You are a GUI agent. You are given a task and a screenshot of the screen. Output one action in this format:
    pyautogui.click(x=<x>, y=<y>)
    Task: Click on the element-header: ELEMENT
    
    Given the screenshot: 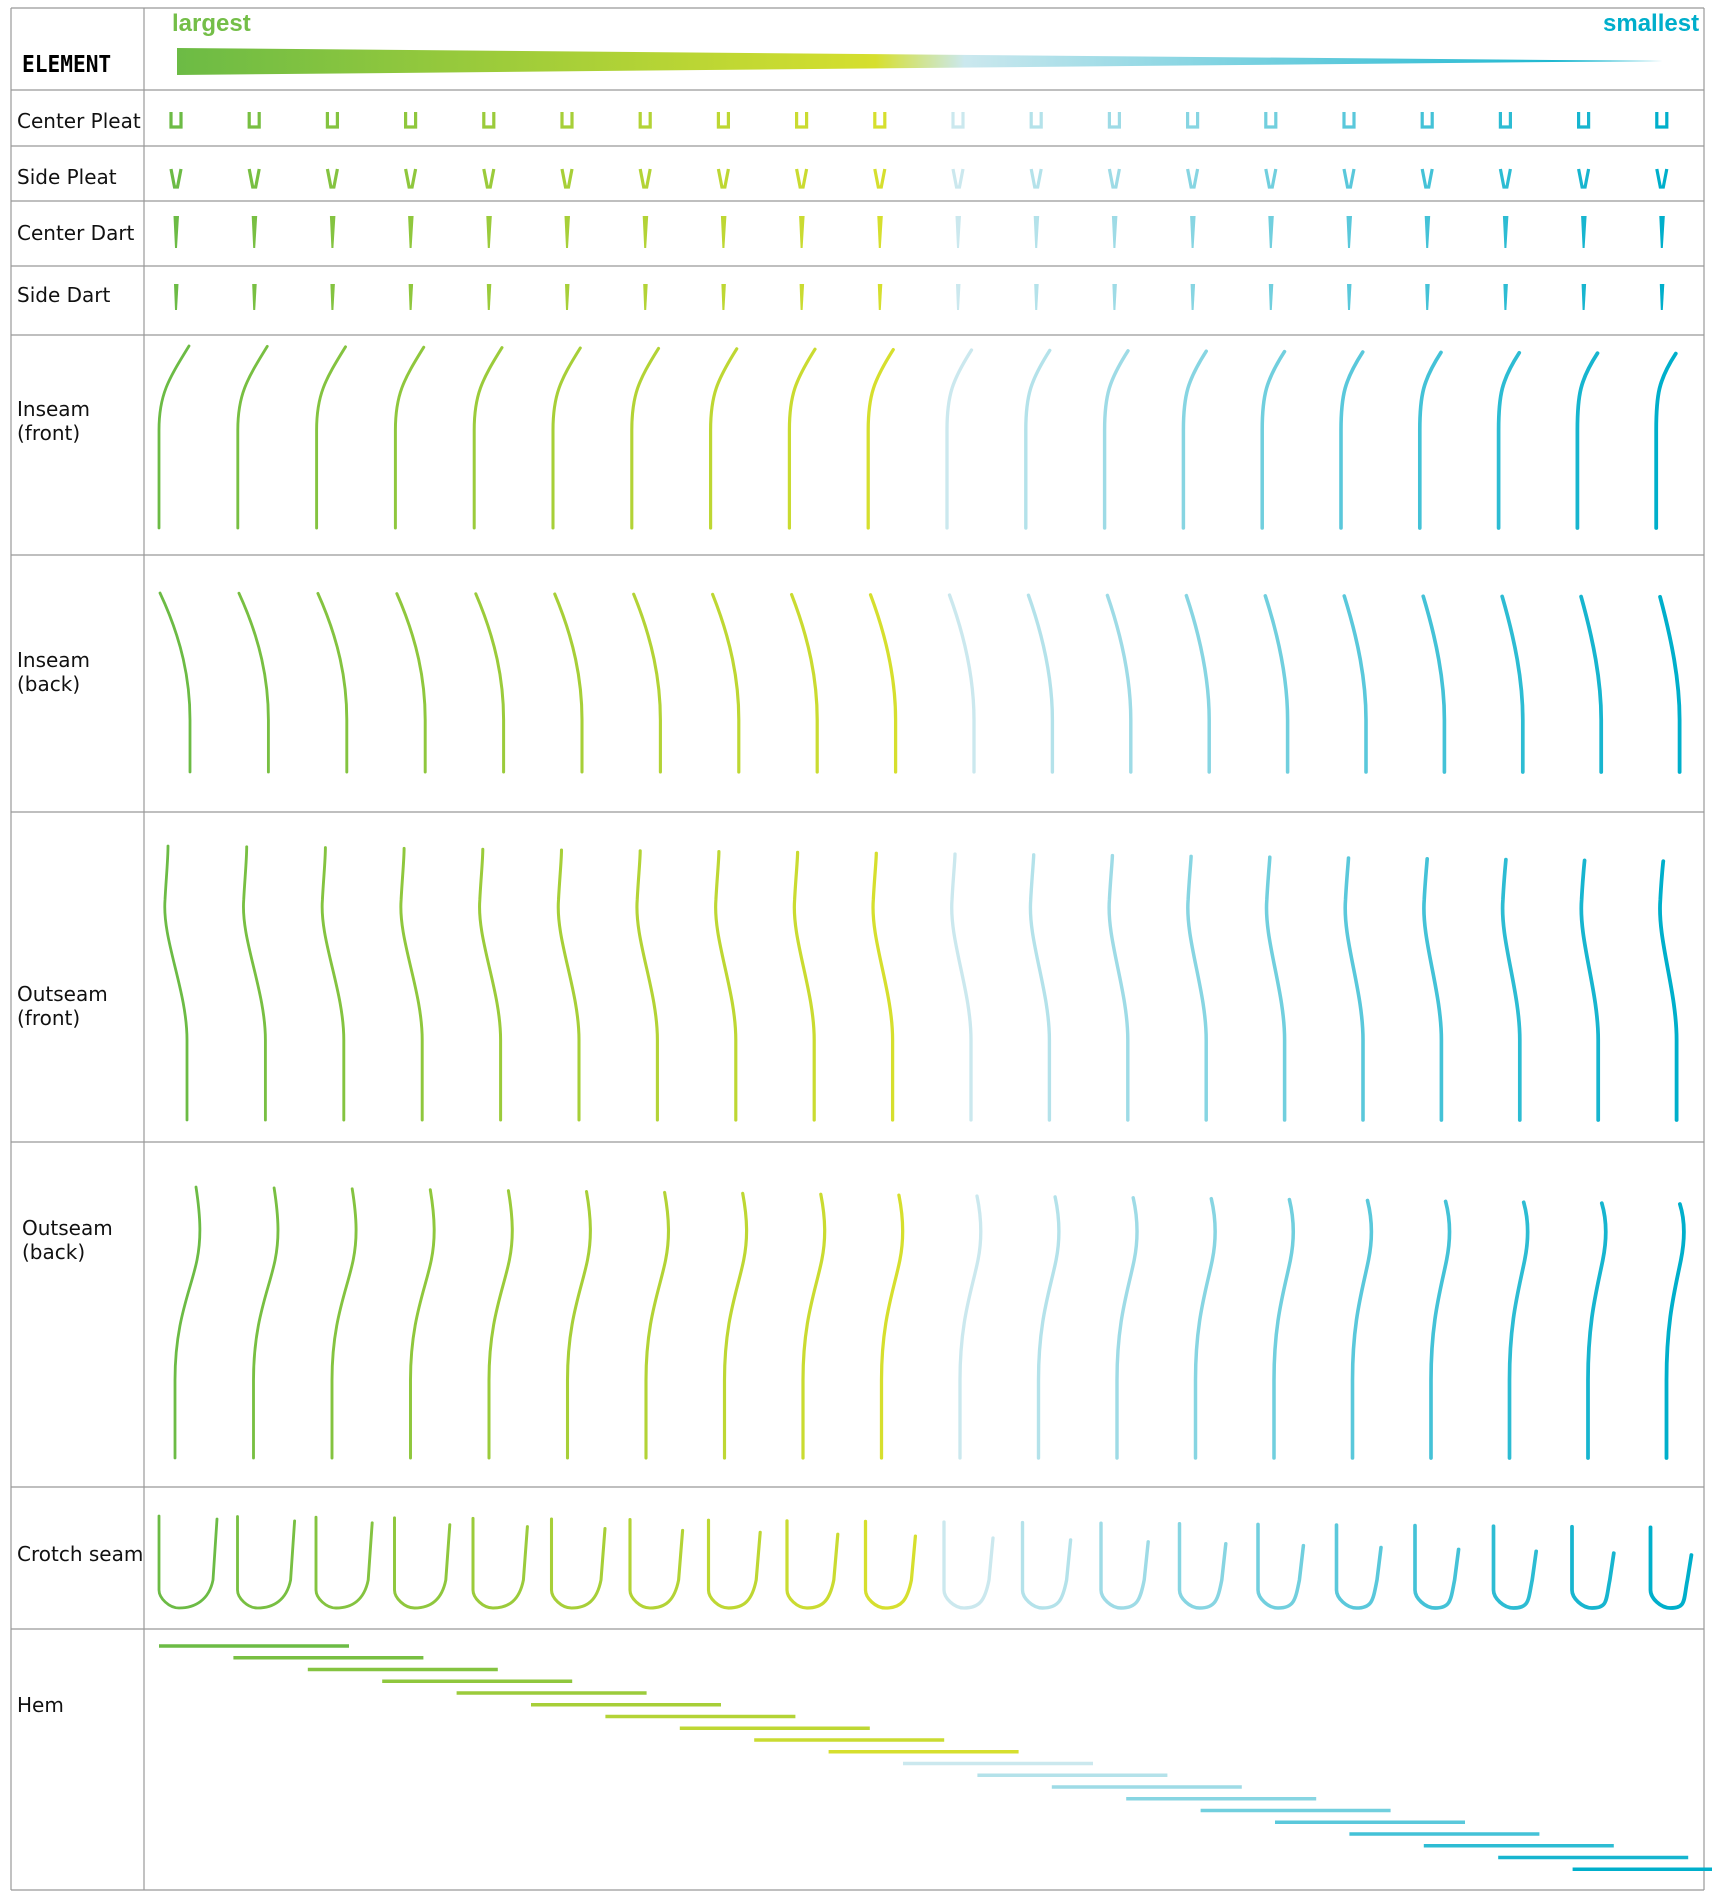 What is the action you would take?
    pyautogui.click(x=67, y=65)
    